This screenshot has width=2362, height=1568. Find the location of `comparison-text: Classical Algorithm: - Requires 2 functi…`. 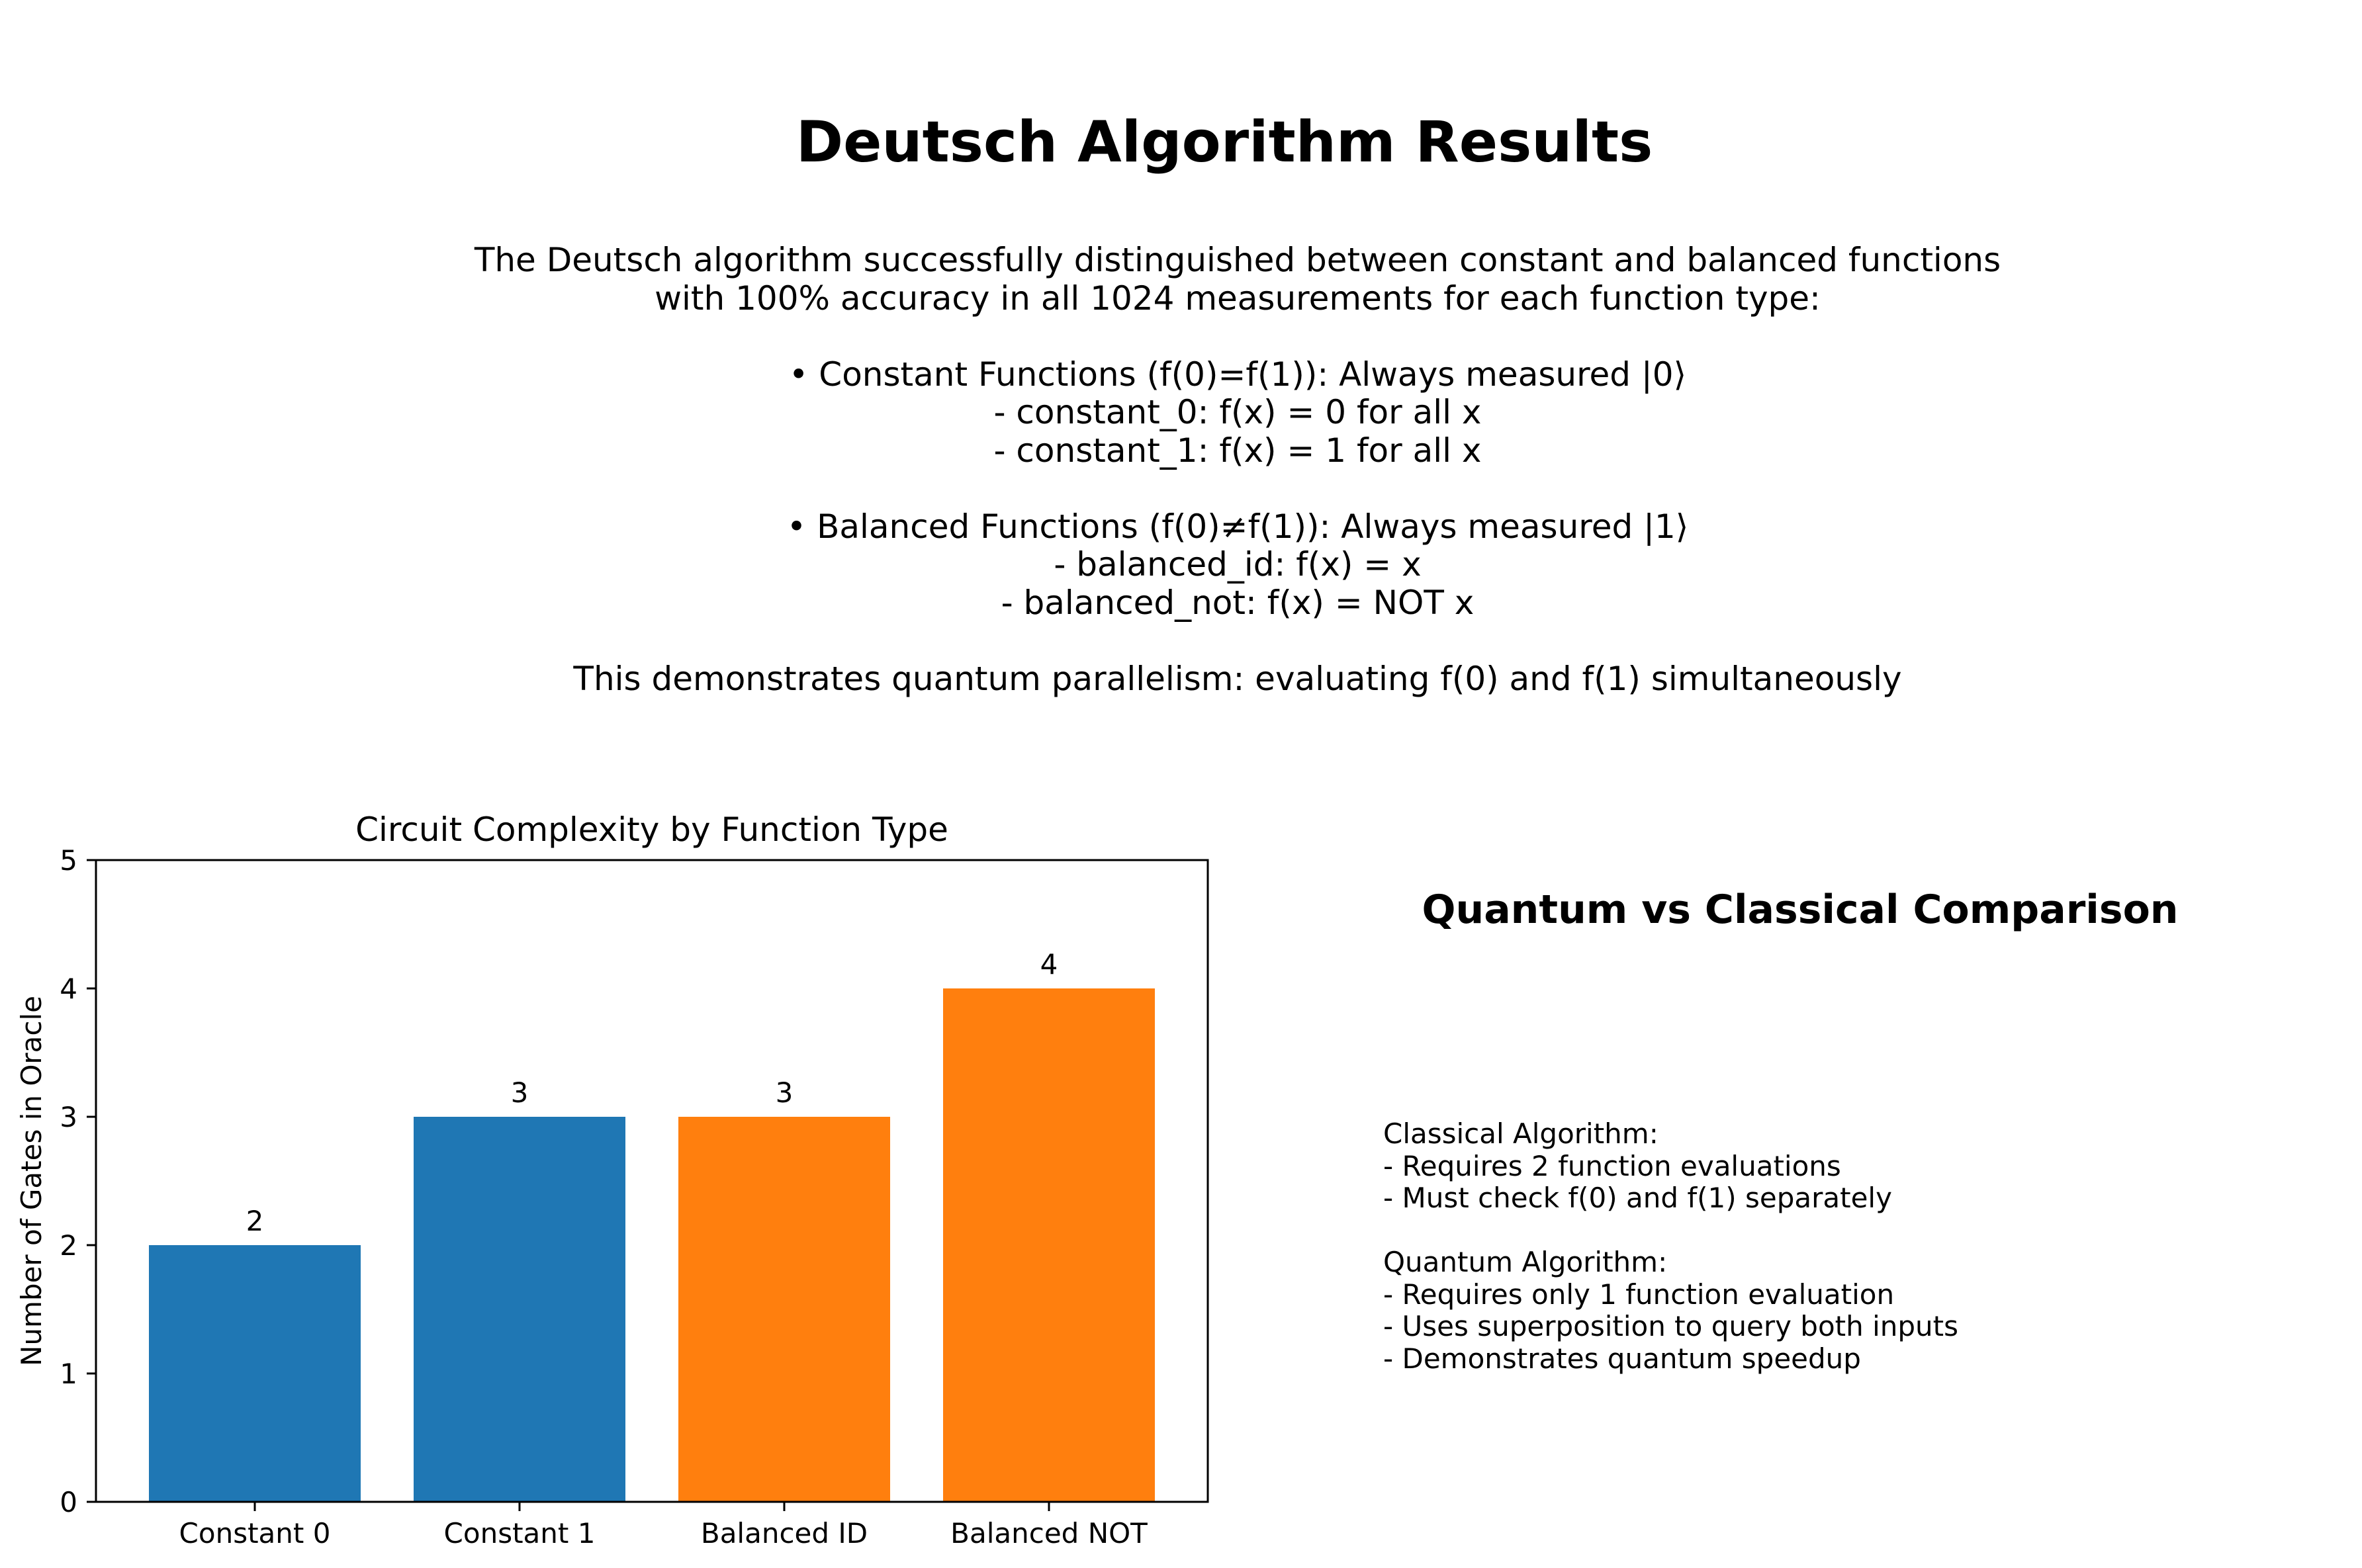

comparison-text: Classical Algorithm: - Requires 2 functi… is located at coordinates (1670, 1246).